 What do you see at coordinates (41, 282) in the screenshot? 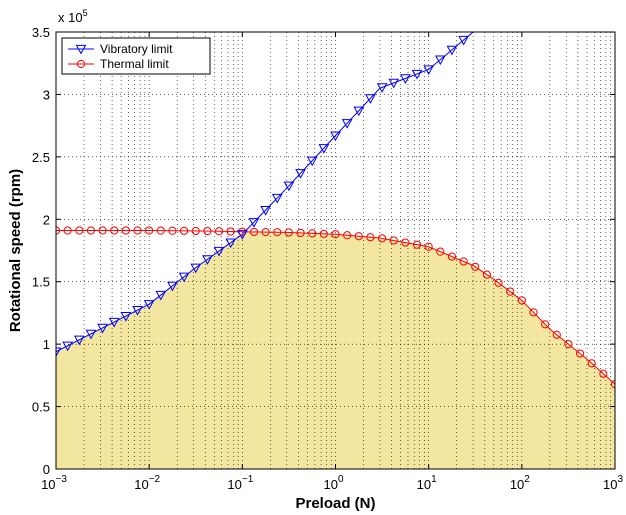
I see `y-tick-label: 1.5` at bounding box center [41, 282].